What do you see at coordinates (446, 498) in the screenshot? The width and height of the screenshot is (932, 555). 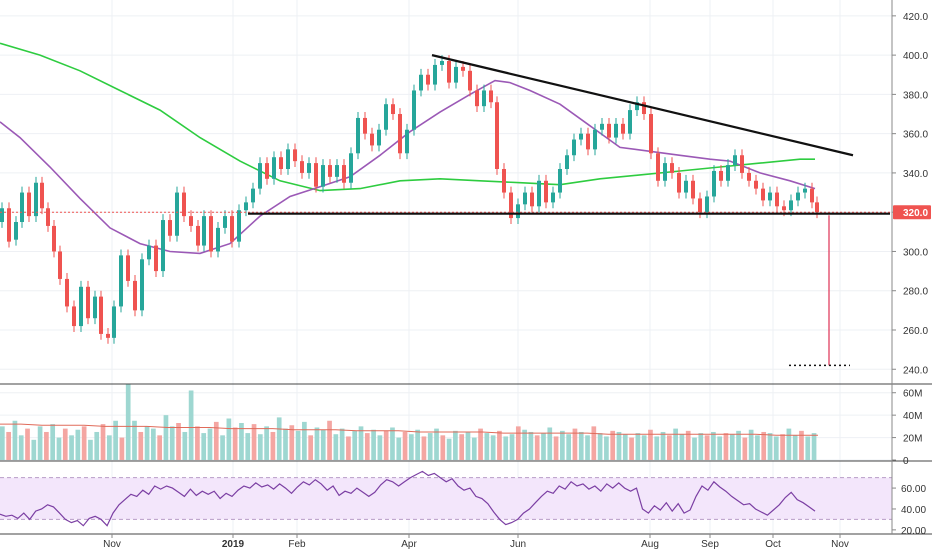 I see `rsi-pane` at bounding box center [446, 498].